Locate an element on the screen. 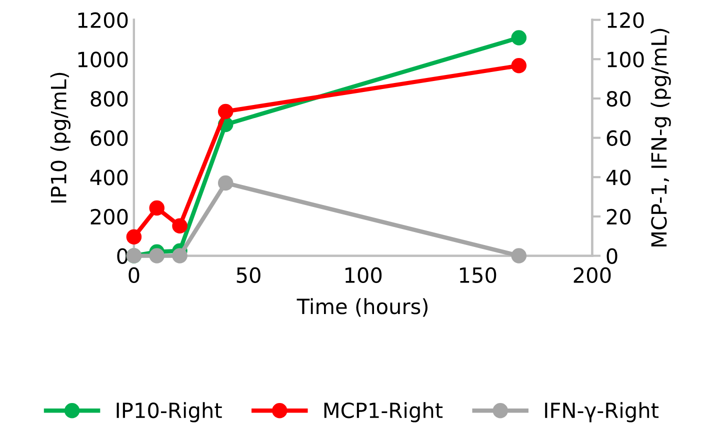 This screenshot has height=441, width=705. y-tick-label: 800 is located at coordinates (109, 98).